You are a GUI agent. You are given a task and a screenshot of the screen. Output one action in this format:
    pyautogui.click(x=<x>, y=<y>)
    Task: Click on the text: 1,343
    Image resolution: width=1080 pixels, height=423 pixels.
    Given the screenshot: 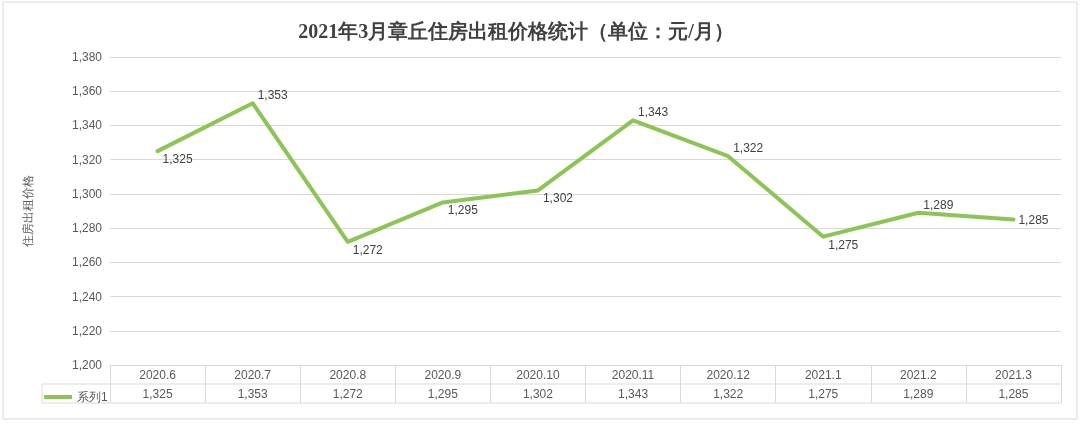 What is the action you would take?
    pyautogui.click(x=653, y=112)
    